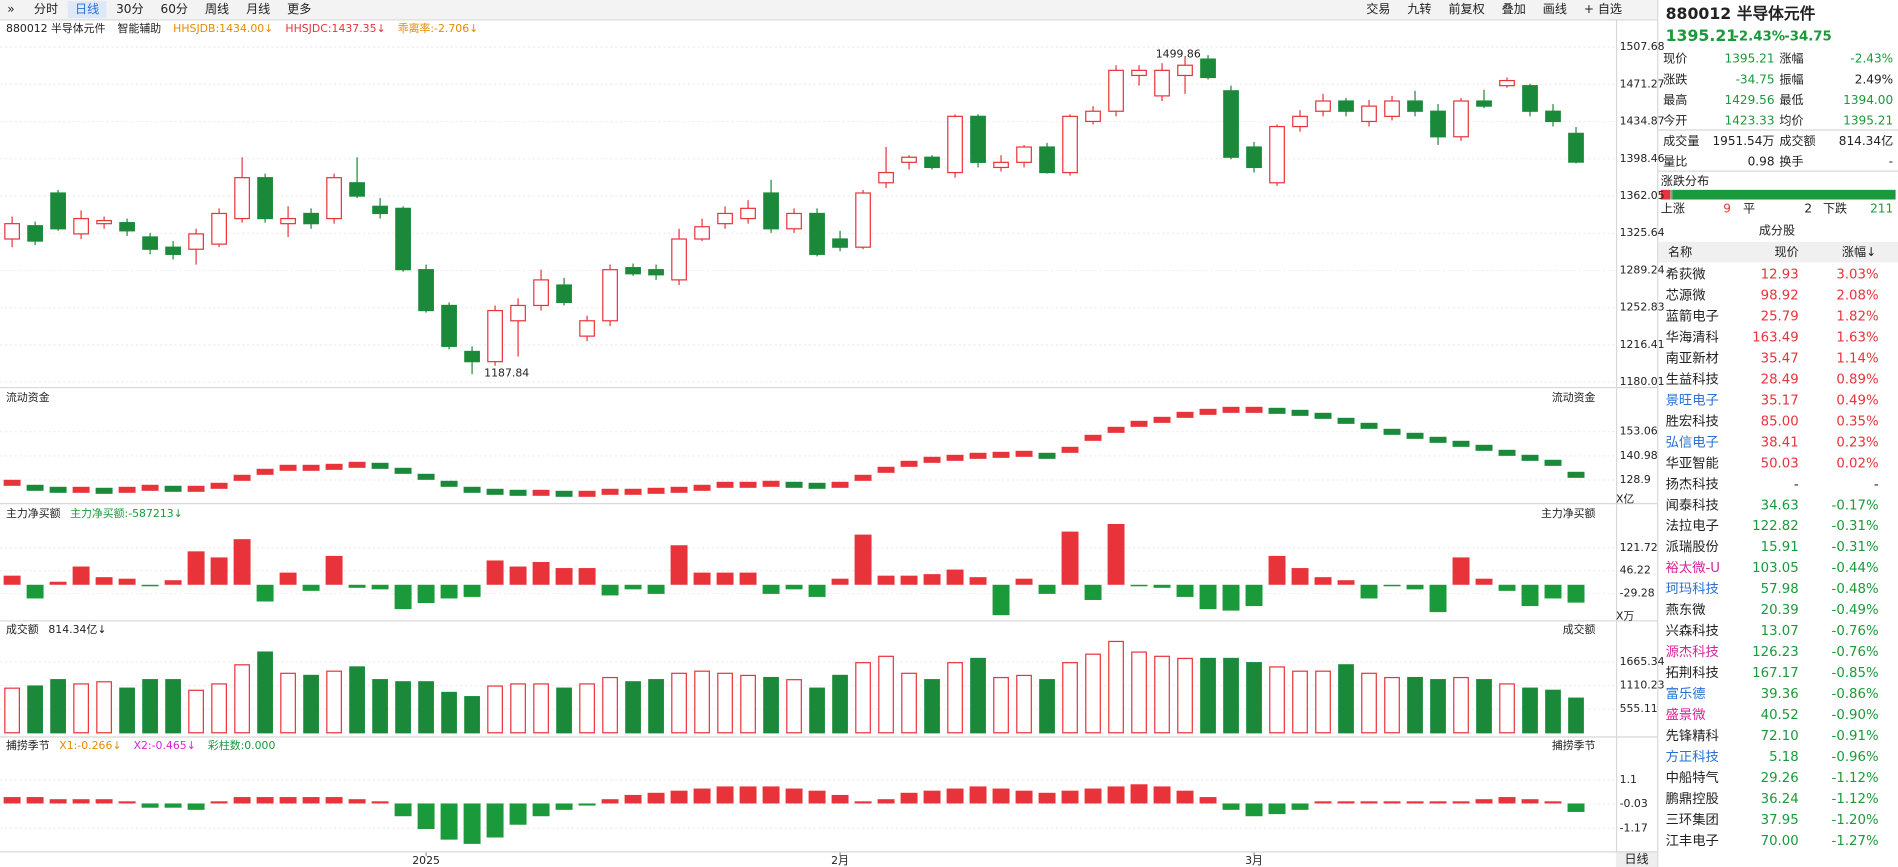 Image resolution: width=1898 pixels, height=867 pixels. What do you see at coordinates (1675, 99) in the screenshot?
I see `field-label: 最高` at bounding box center [1675, 99].